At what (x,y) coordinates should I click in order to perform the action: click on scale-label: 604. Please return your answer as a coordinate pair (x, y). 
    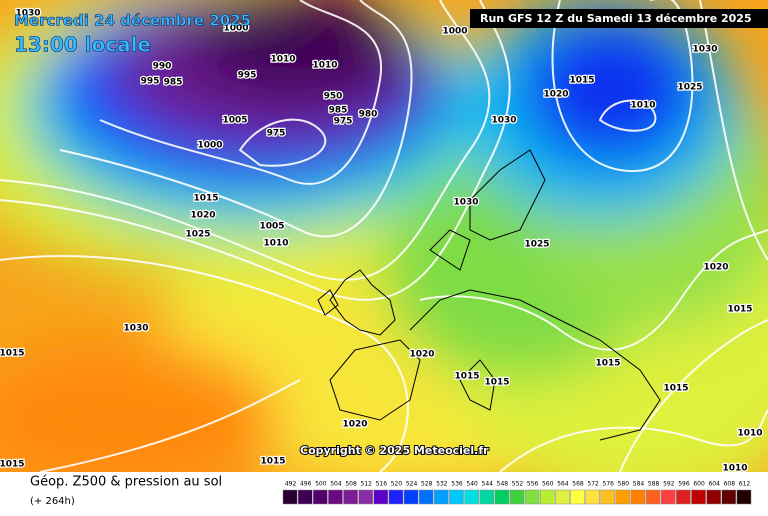
    Looking at the image, I should click on (714, 484).